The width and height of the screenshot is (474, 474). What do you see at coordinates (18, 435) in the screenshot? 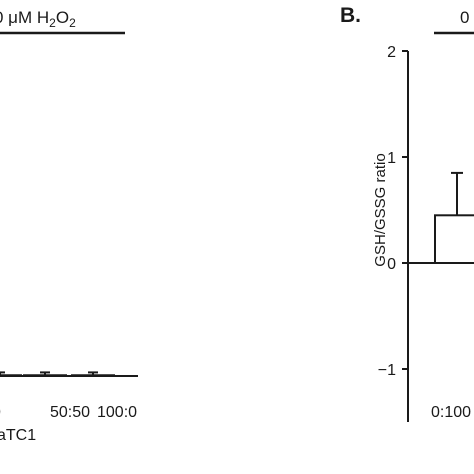
I see `left-group-label: aTC1` at bounding box center [18, 435].